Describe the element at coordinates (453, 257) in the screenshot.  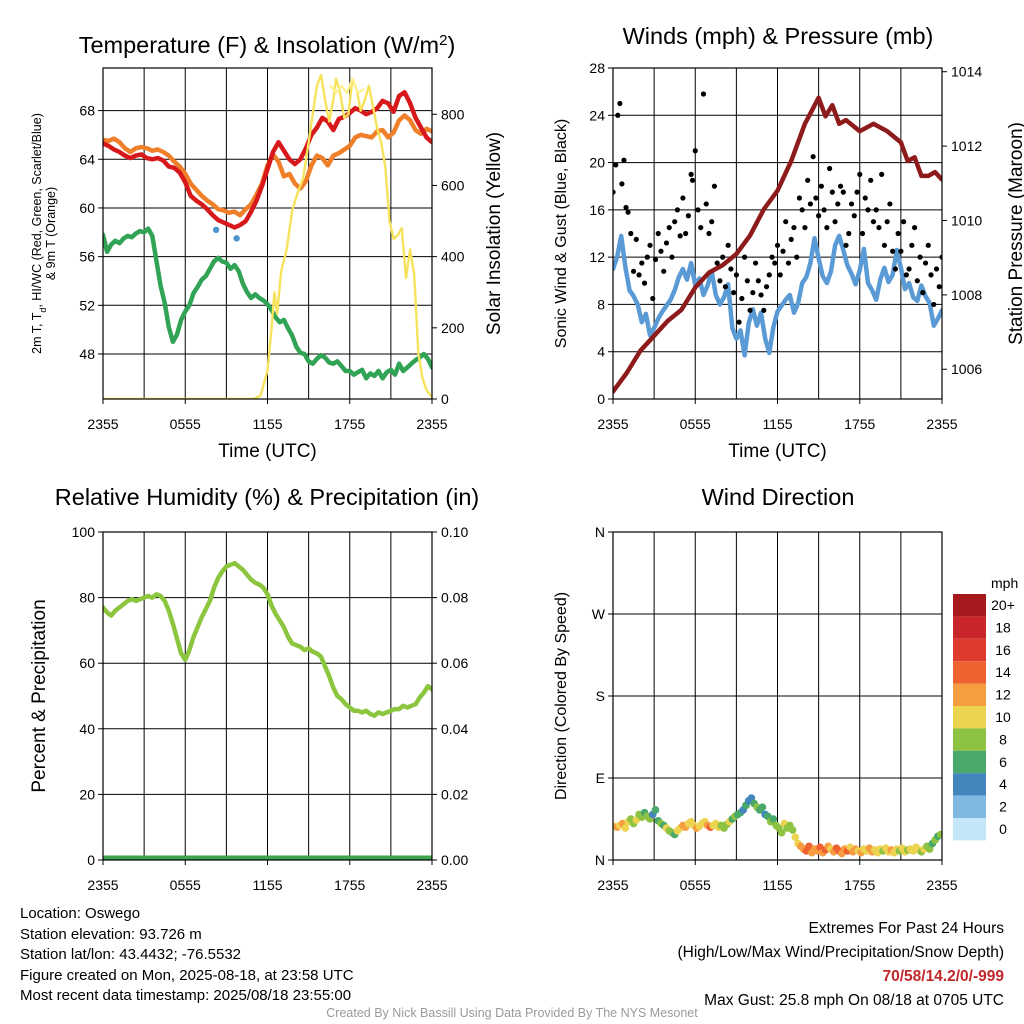
I see `y2-tick-label: 400` at that location.